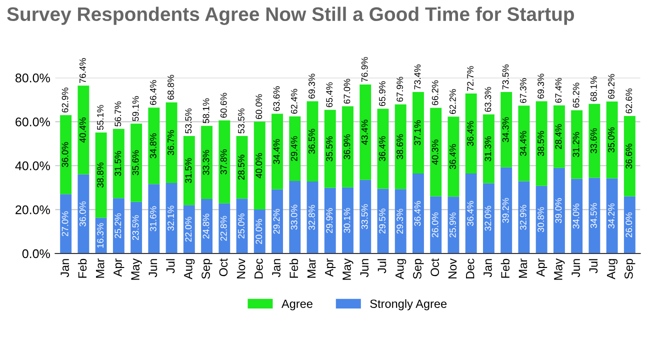 Image resolution: width=650 pixels, height=338 pixels. Describe the element at coordinates (223, 105) in the screenshot. I see `total-label: 60.6%` at that location.